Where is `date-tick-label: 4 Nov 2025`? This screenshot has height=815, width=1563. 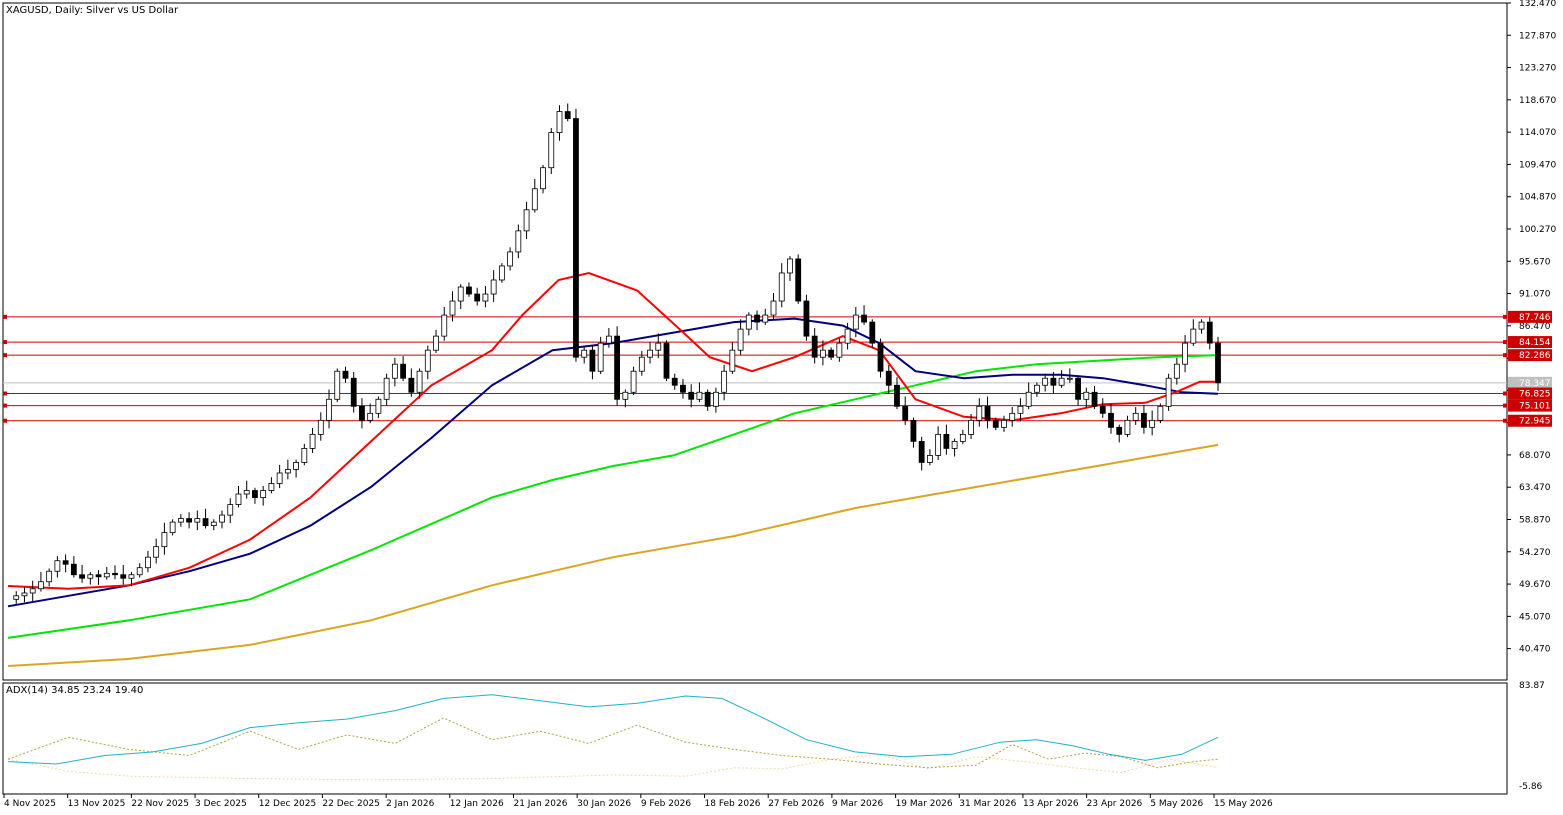 date-tick-label: 4 Nov 2025 is located at coordinates (30, 804).